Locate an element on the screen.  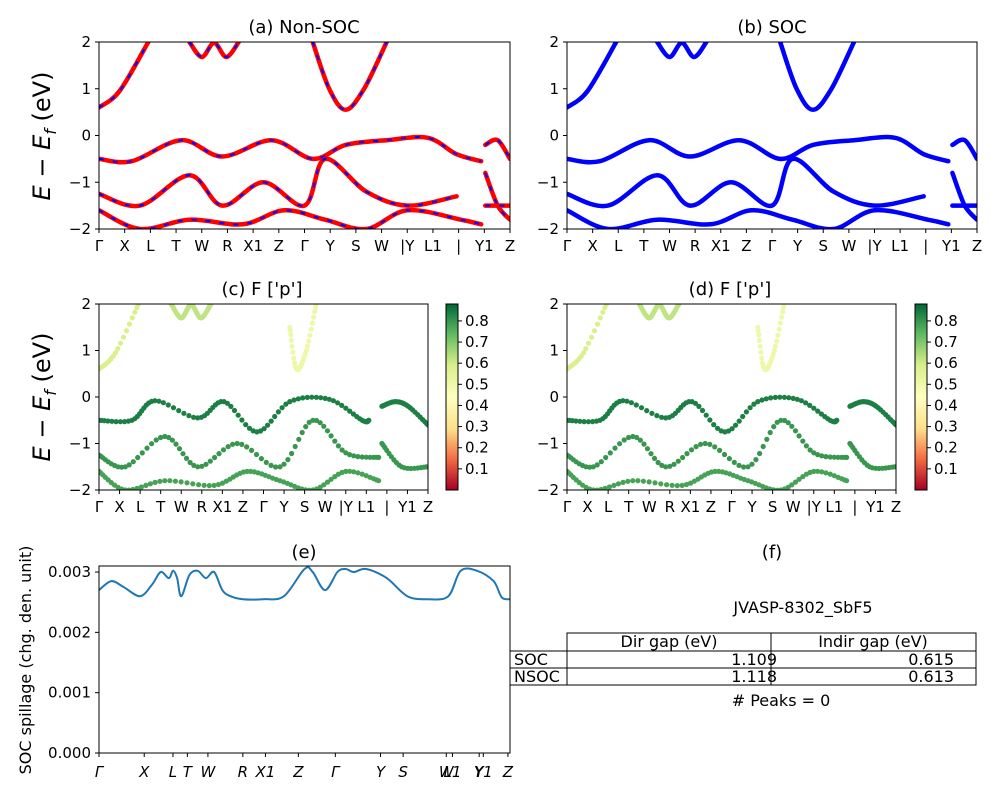
panel-b-xtick-label: W is located at coordinates (848, 246).